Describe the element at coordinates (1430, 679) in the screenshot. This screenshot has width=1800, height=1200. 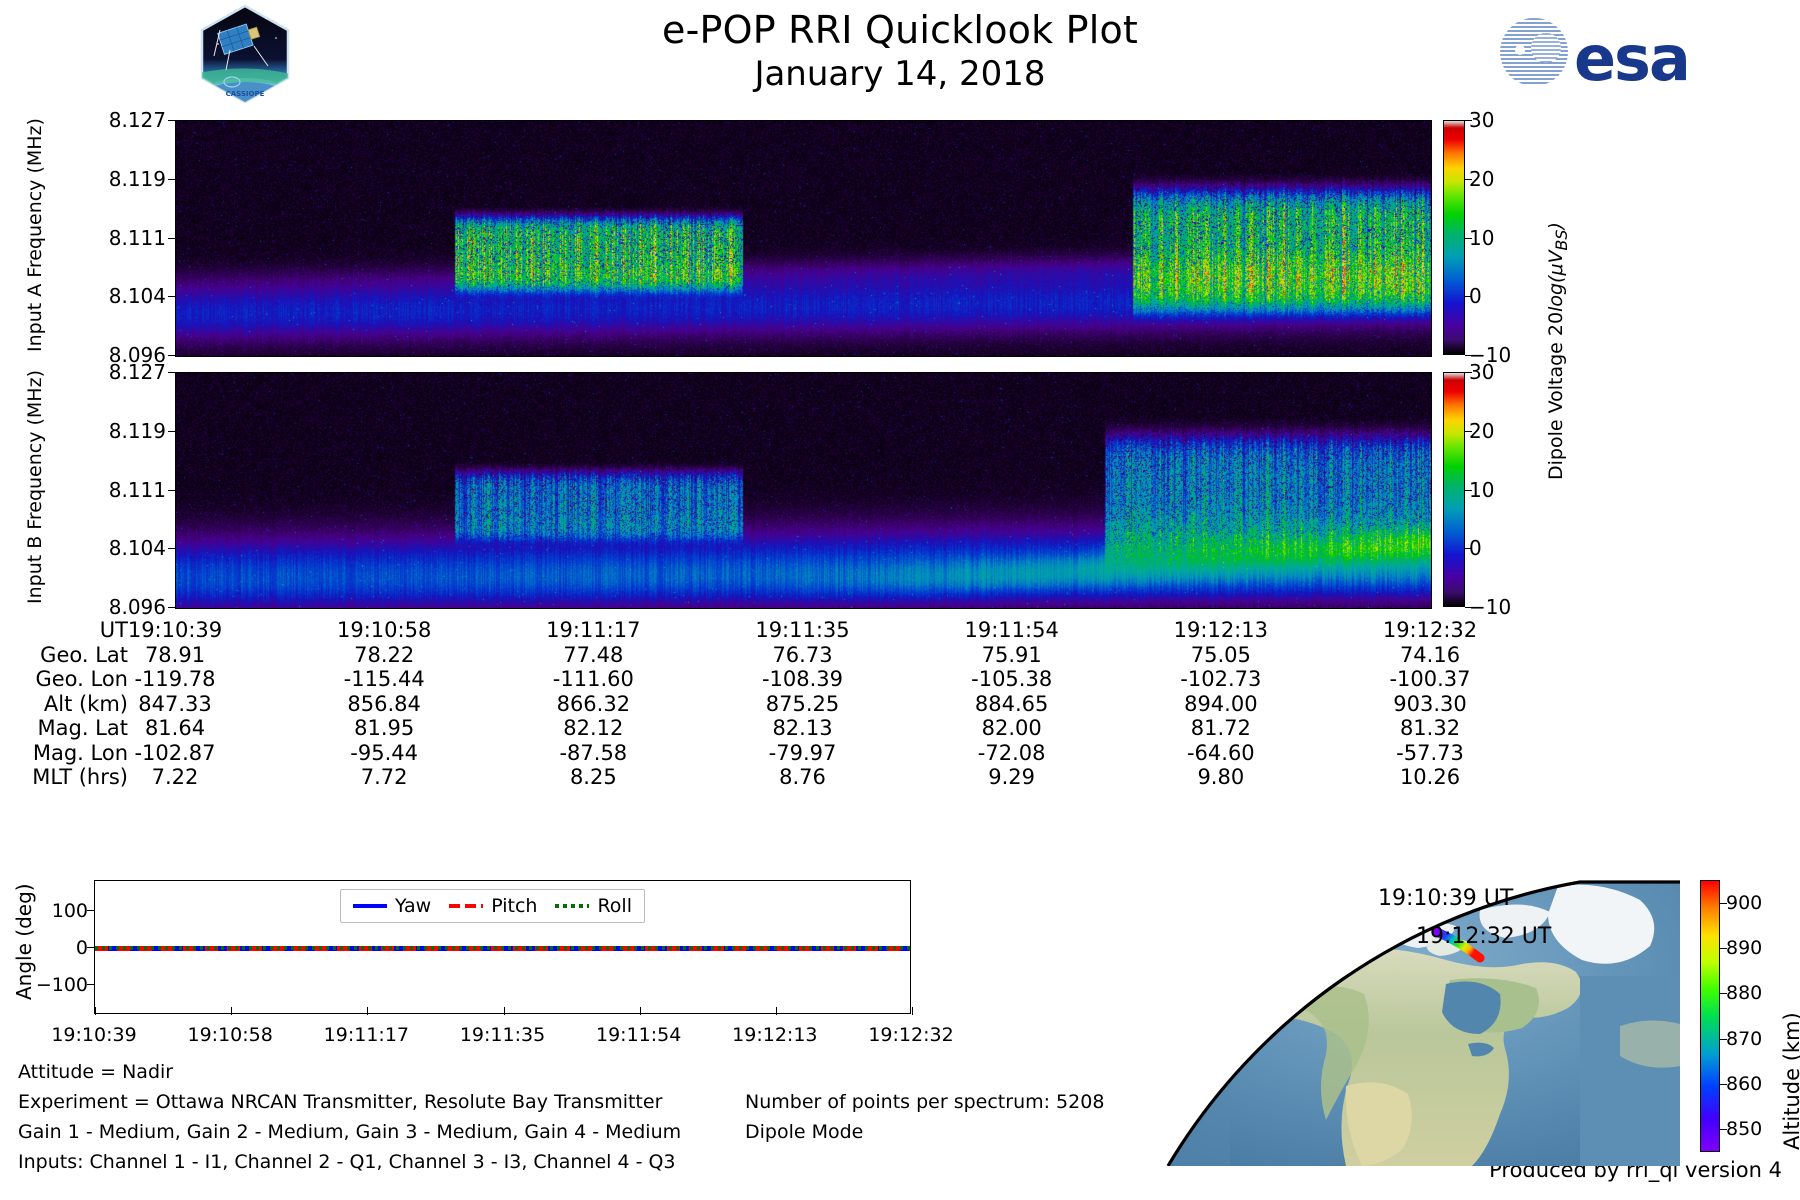
I see `meta-cell: -100.37` at that location.